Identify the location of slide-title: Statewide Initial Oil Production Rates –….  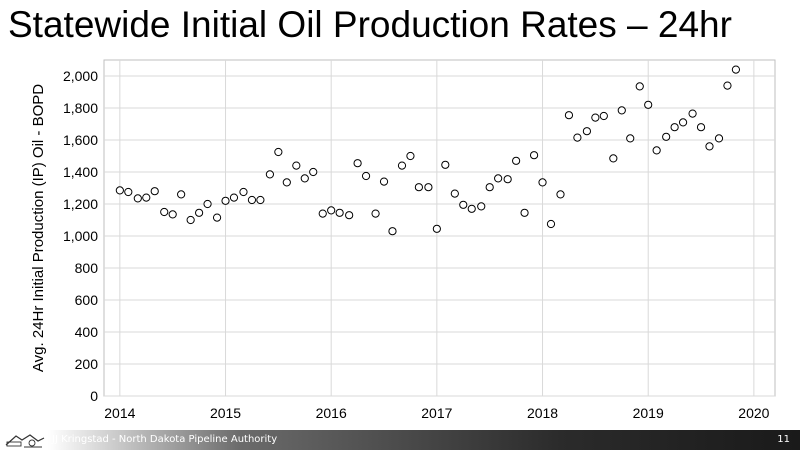
(370, 24).